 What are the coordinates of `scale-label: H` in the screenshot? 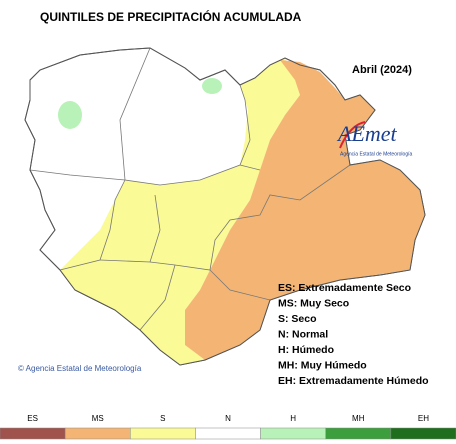 It's located at (293, 418).